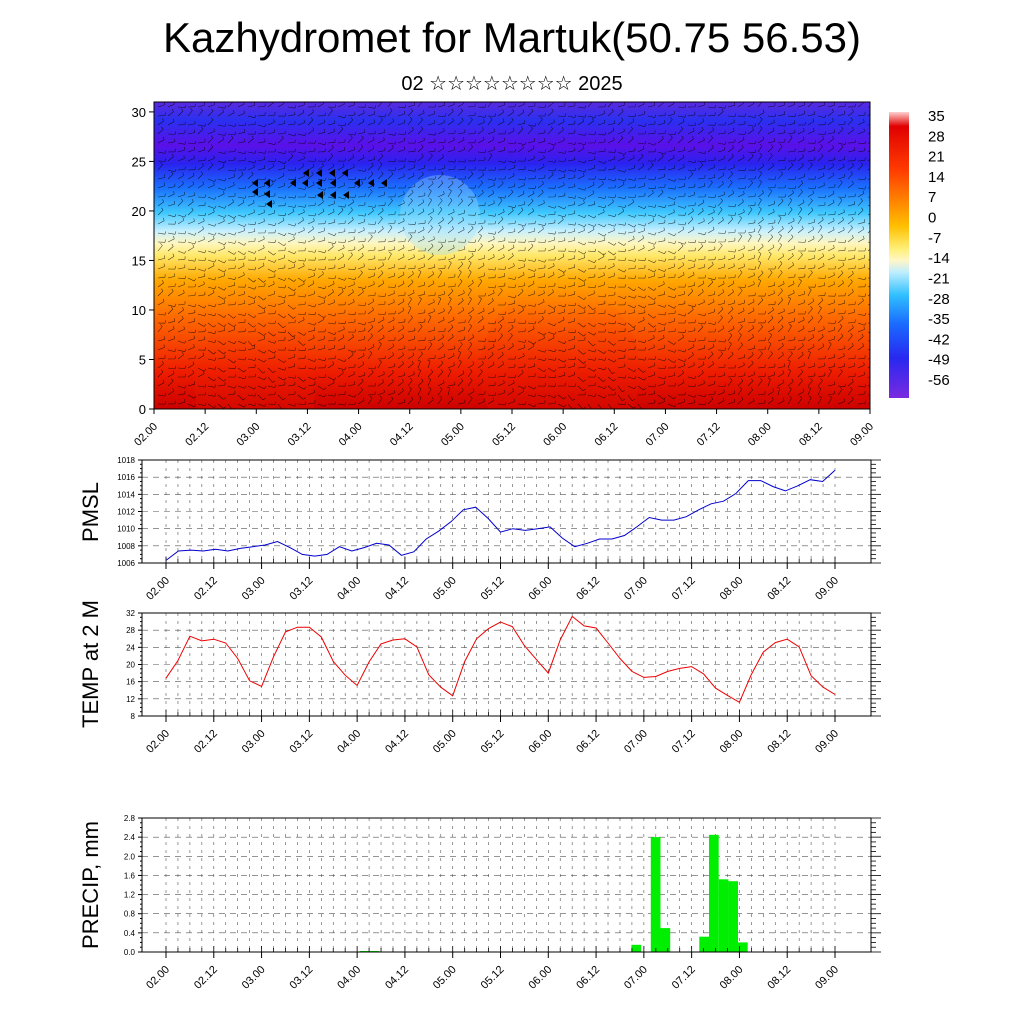 The width and height of the screenshot is (1024, 1024). I want to click on colorbar-label: -35, so click(939, 319).